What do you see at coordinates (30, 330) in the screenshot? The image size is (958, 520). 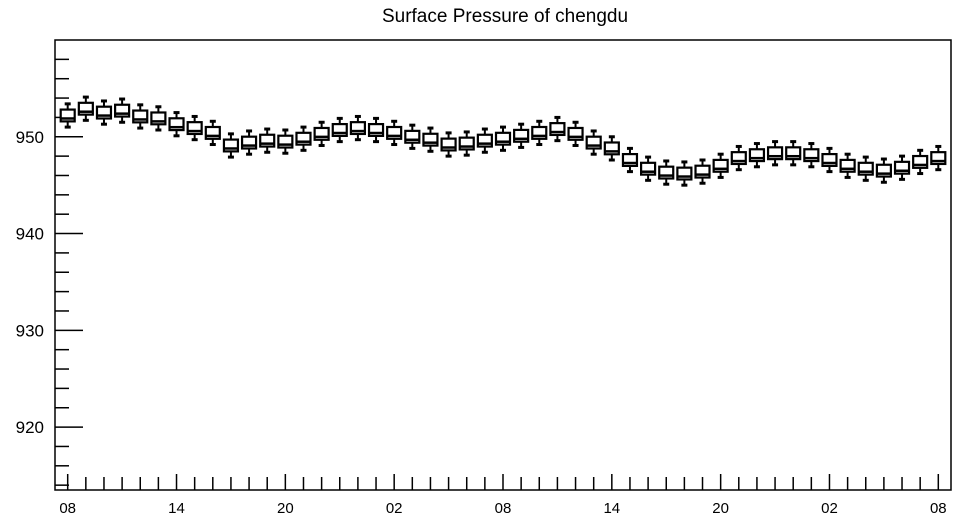 I see `y-tick-label: 930` at bounding box center [30, 330].